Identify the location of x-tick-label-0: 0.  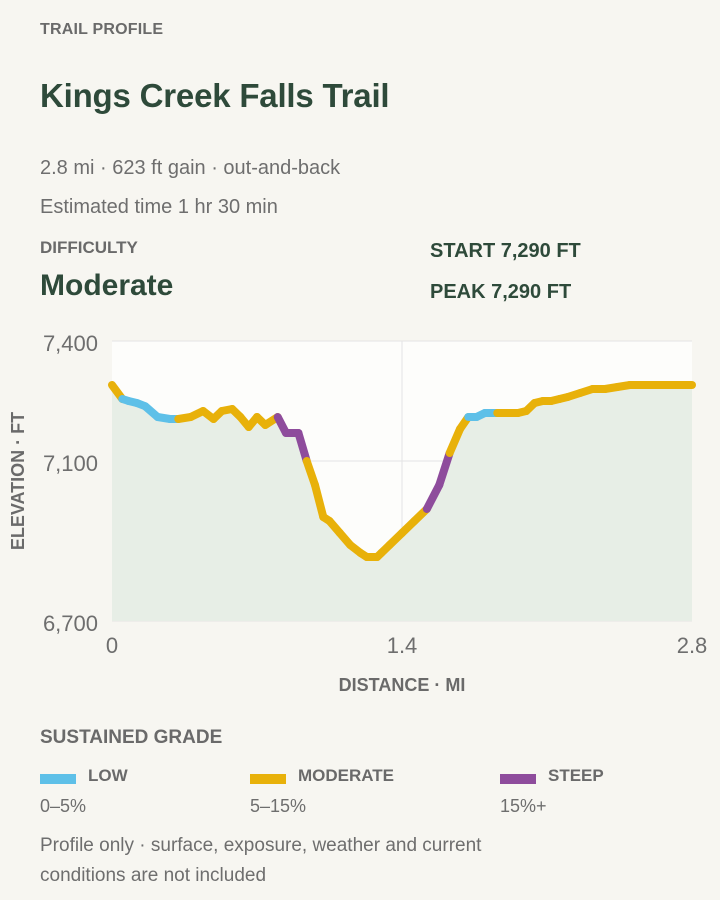
(112, 645).